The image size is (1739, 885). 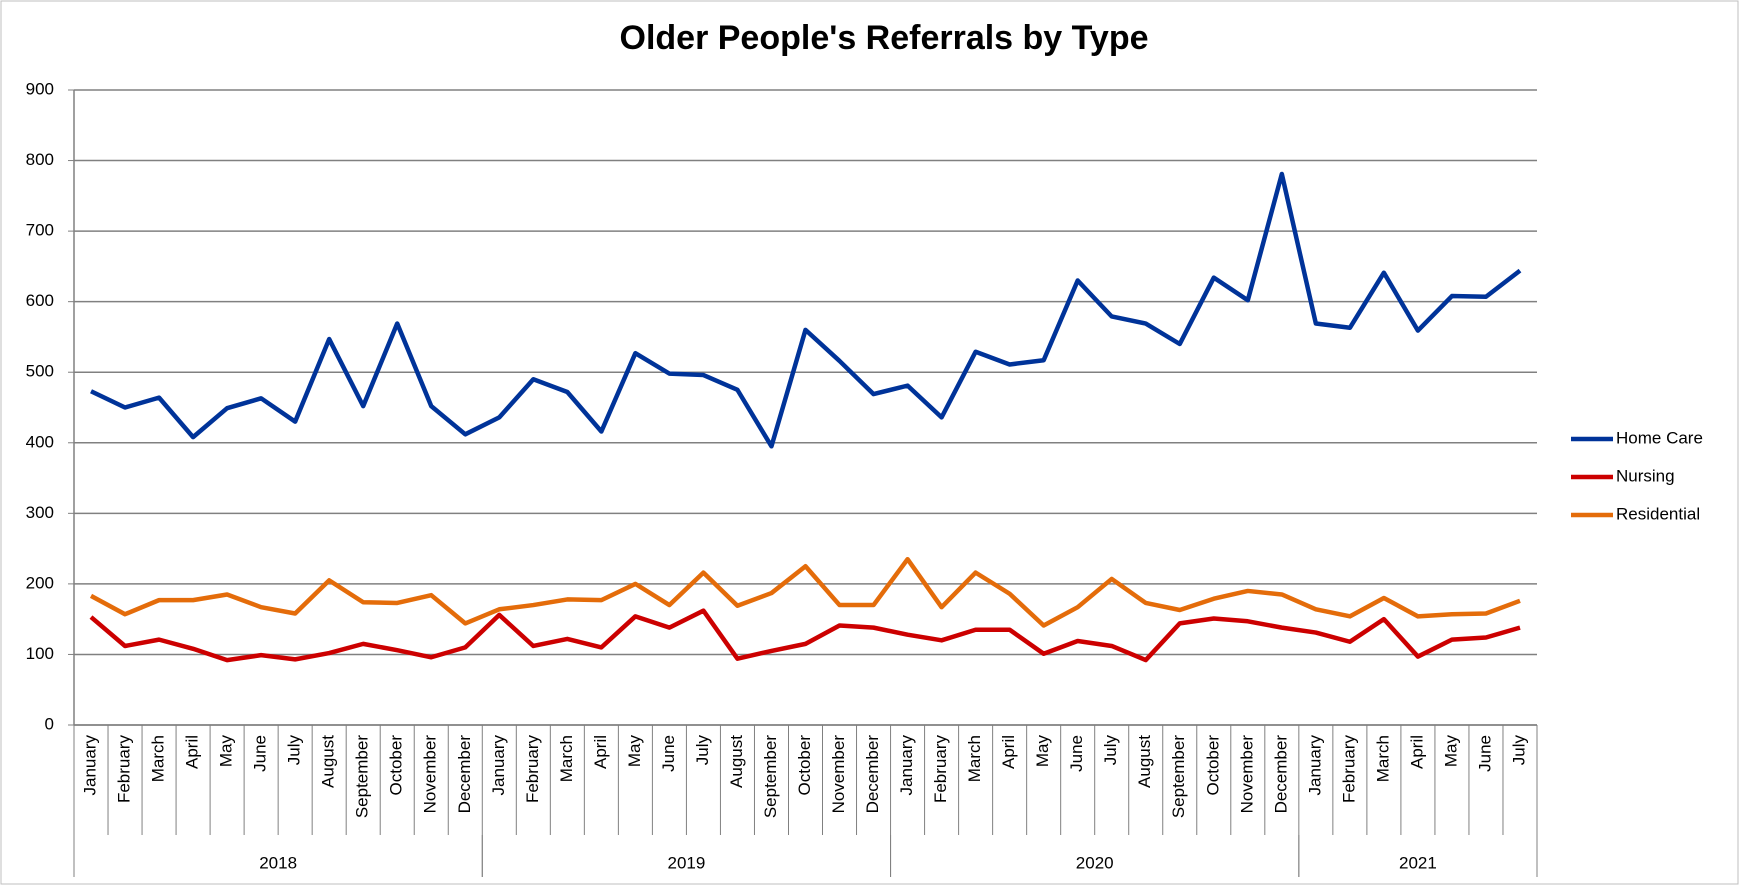 What do you see at coordinates (1095, 862) in the screenshot?
I see `year-label: 2020` at bounding box center [1095, 862].